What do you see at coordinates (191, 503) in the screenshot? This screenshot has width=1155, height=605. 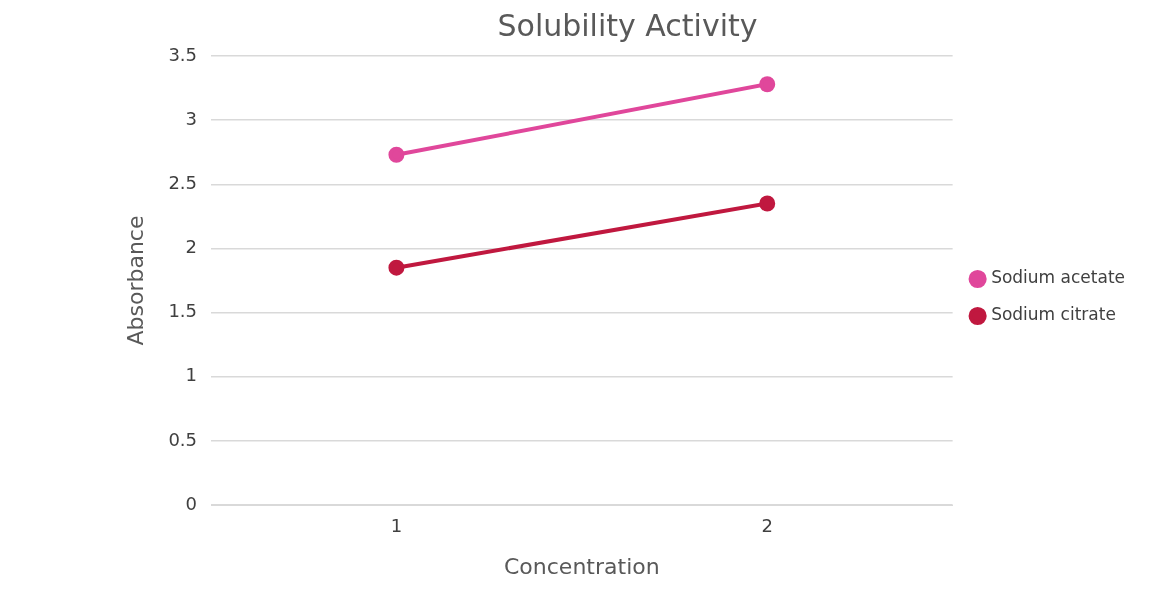 I see `y-tick-label: 0` at bounding box center [191, 503].